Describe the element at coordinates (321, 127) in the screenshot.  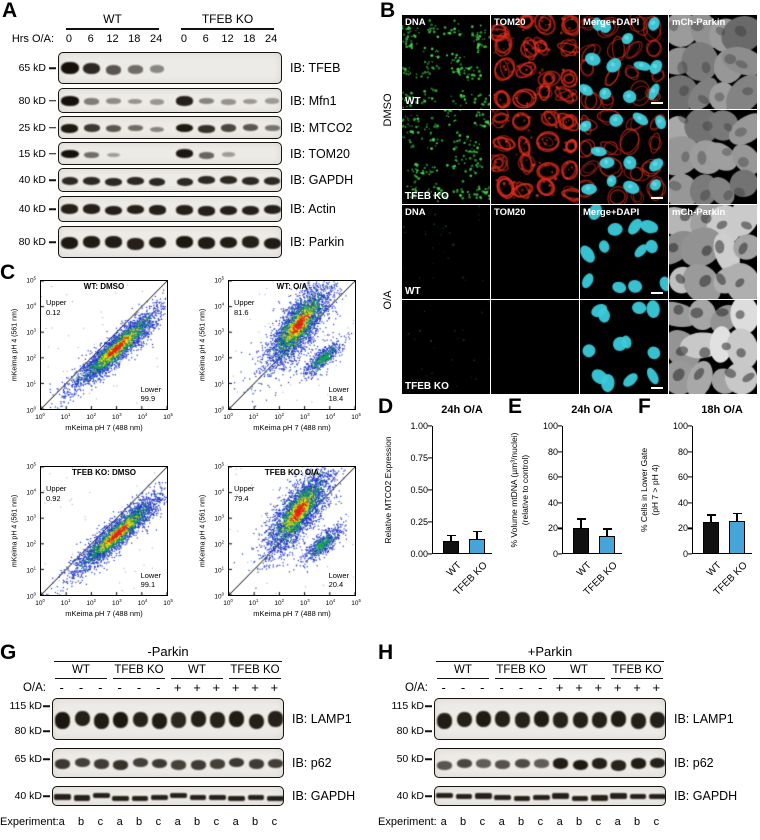
I see `ib-label: IB: MTCO2` at that location.